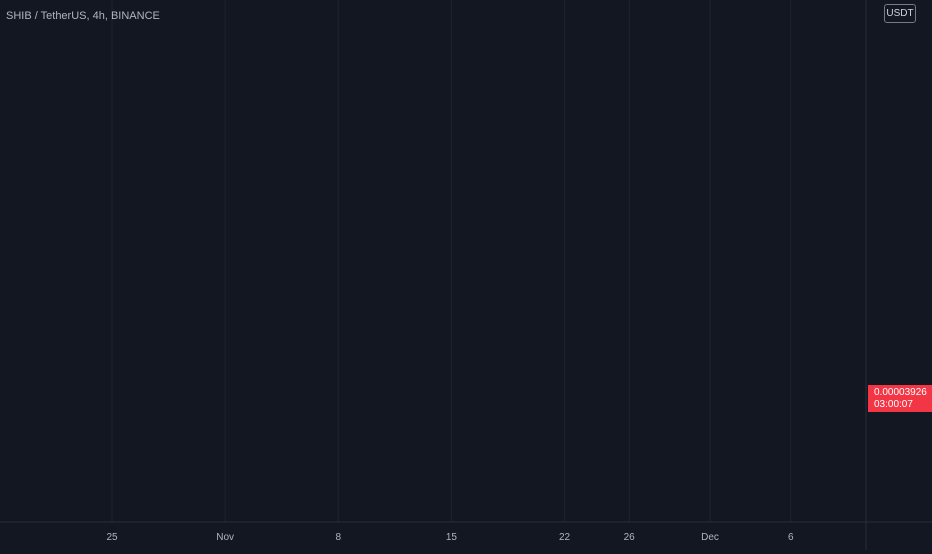 The height and width of the screenshot is (554, 932). Describe the element at coordinates (710, 537) in the screenshot. I see `time-tick-label: Dec` at that location.